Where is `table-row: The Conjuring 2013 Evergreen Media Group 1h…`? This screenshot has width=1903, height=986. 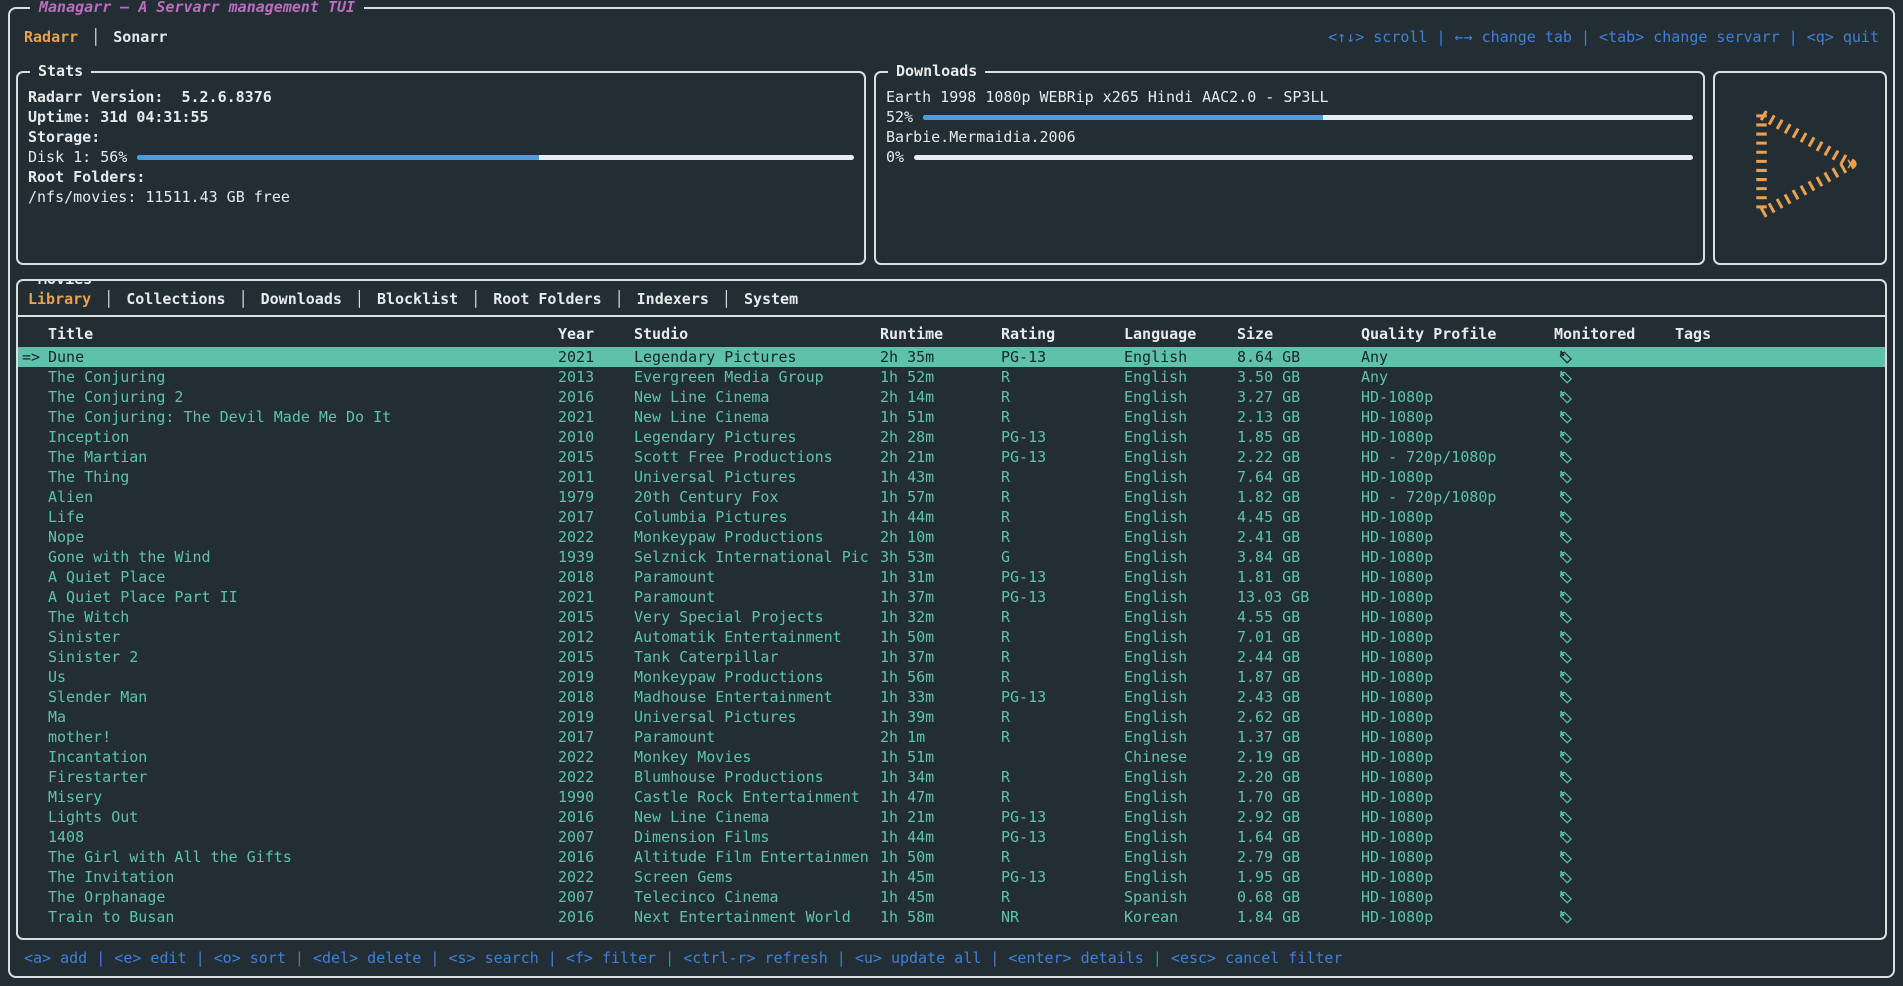
table-row: The Conjuring 2013 Evergreen Media Group 1h… is located at coordinates (951, 377).